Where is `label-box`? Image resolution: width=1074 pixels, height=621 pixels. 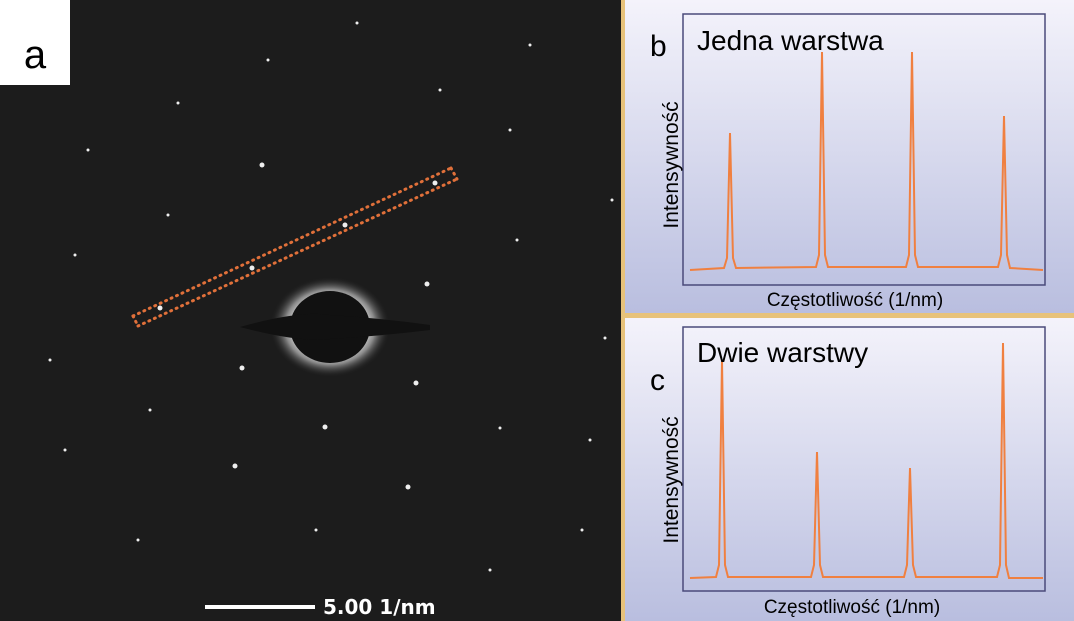
label-box is located at coordinates (35, 42).